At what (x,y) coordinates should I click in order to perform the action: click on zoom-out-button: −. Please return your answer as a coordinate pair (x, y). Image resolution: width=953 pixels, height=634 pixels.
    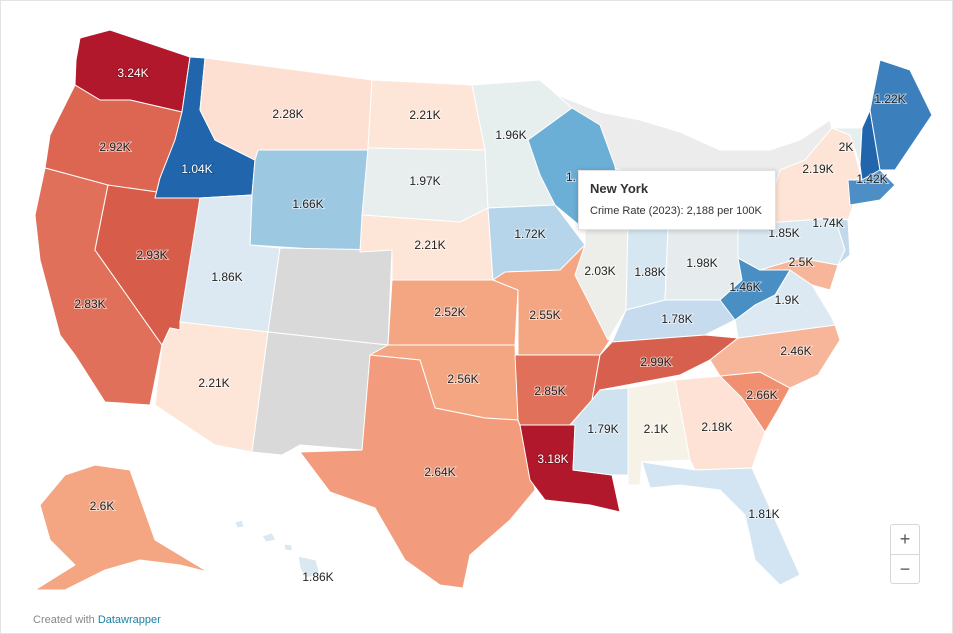
    Looking at the image, I should click on (905, 568).